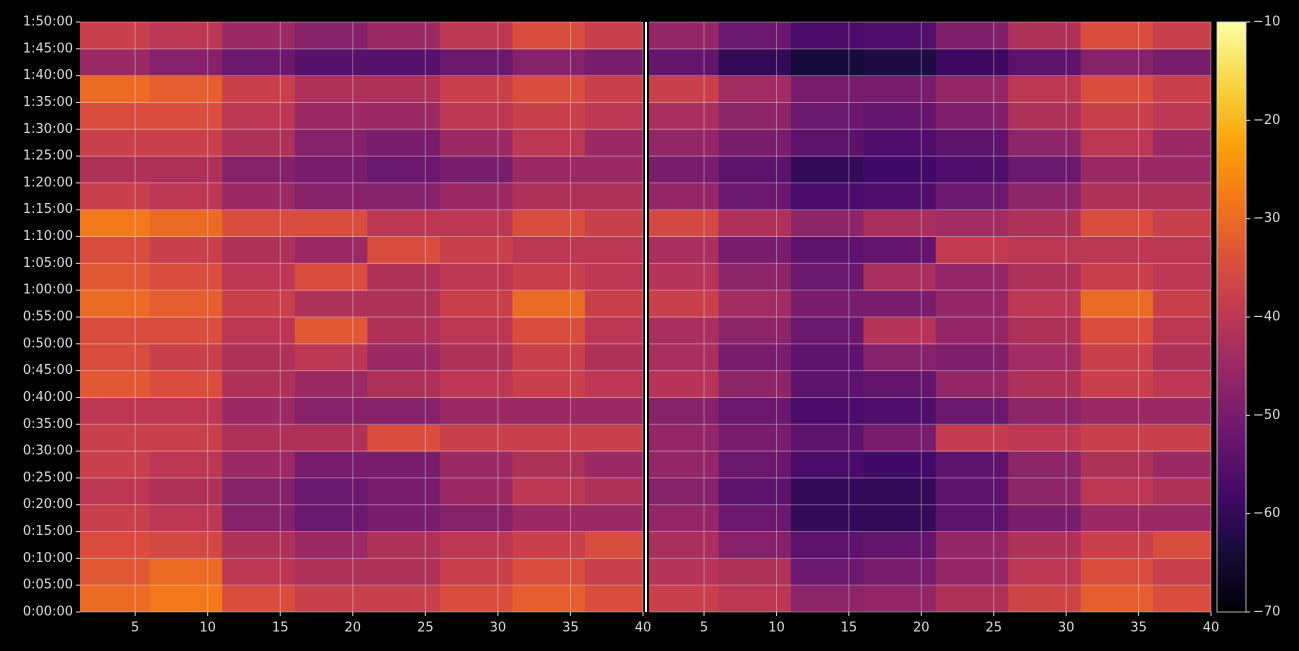  What do you see at coordinates (48, 612) in the screenshot?
I see `y-tick-label: 0:00:00` at bounding box center [48, 612].